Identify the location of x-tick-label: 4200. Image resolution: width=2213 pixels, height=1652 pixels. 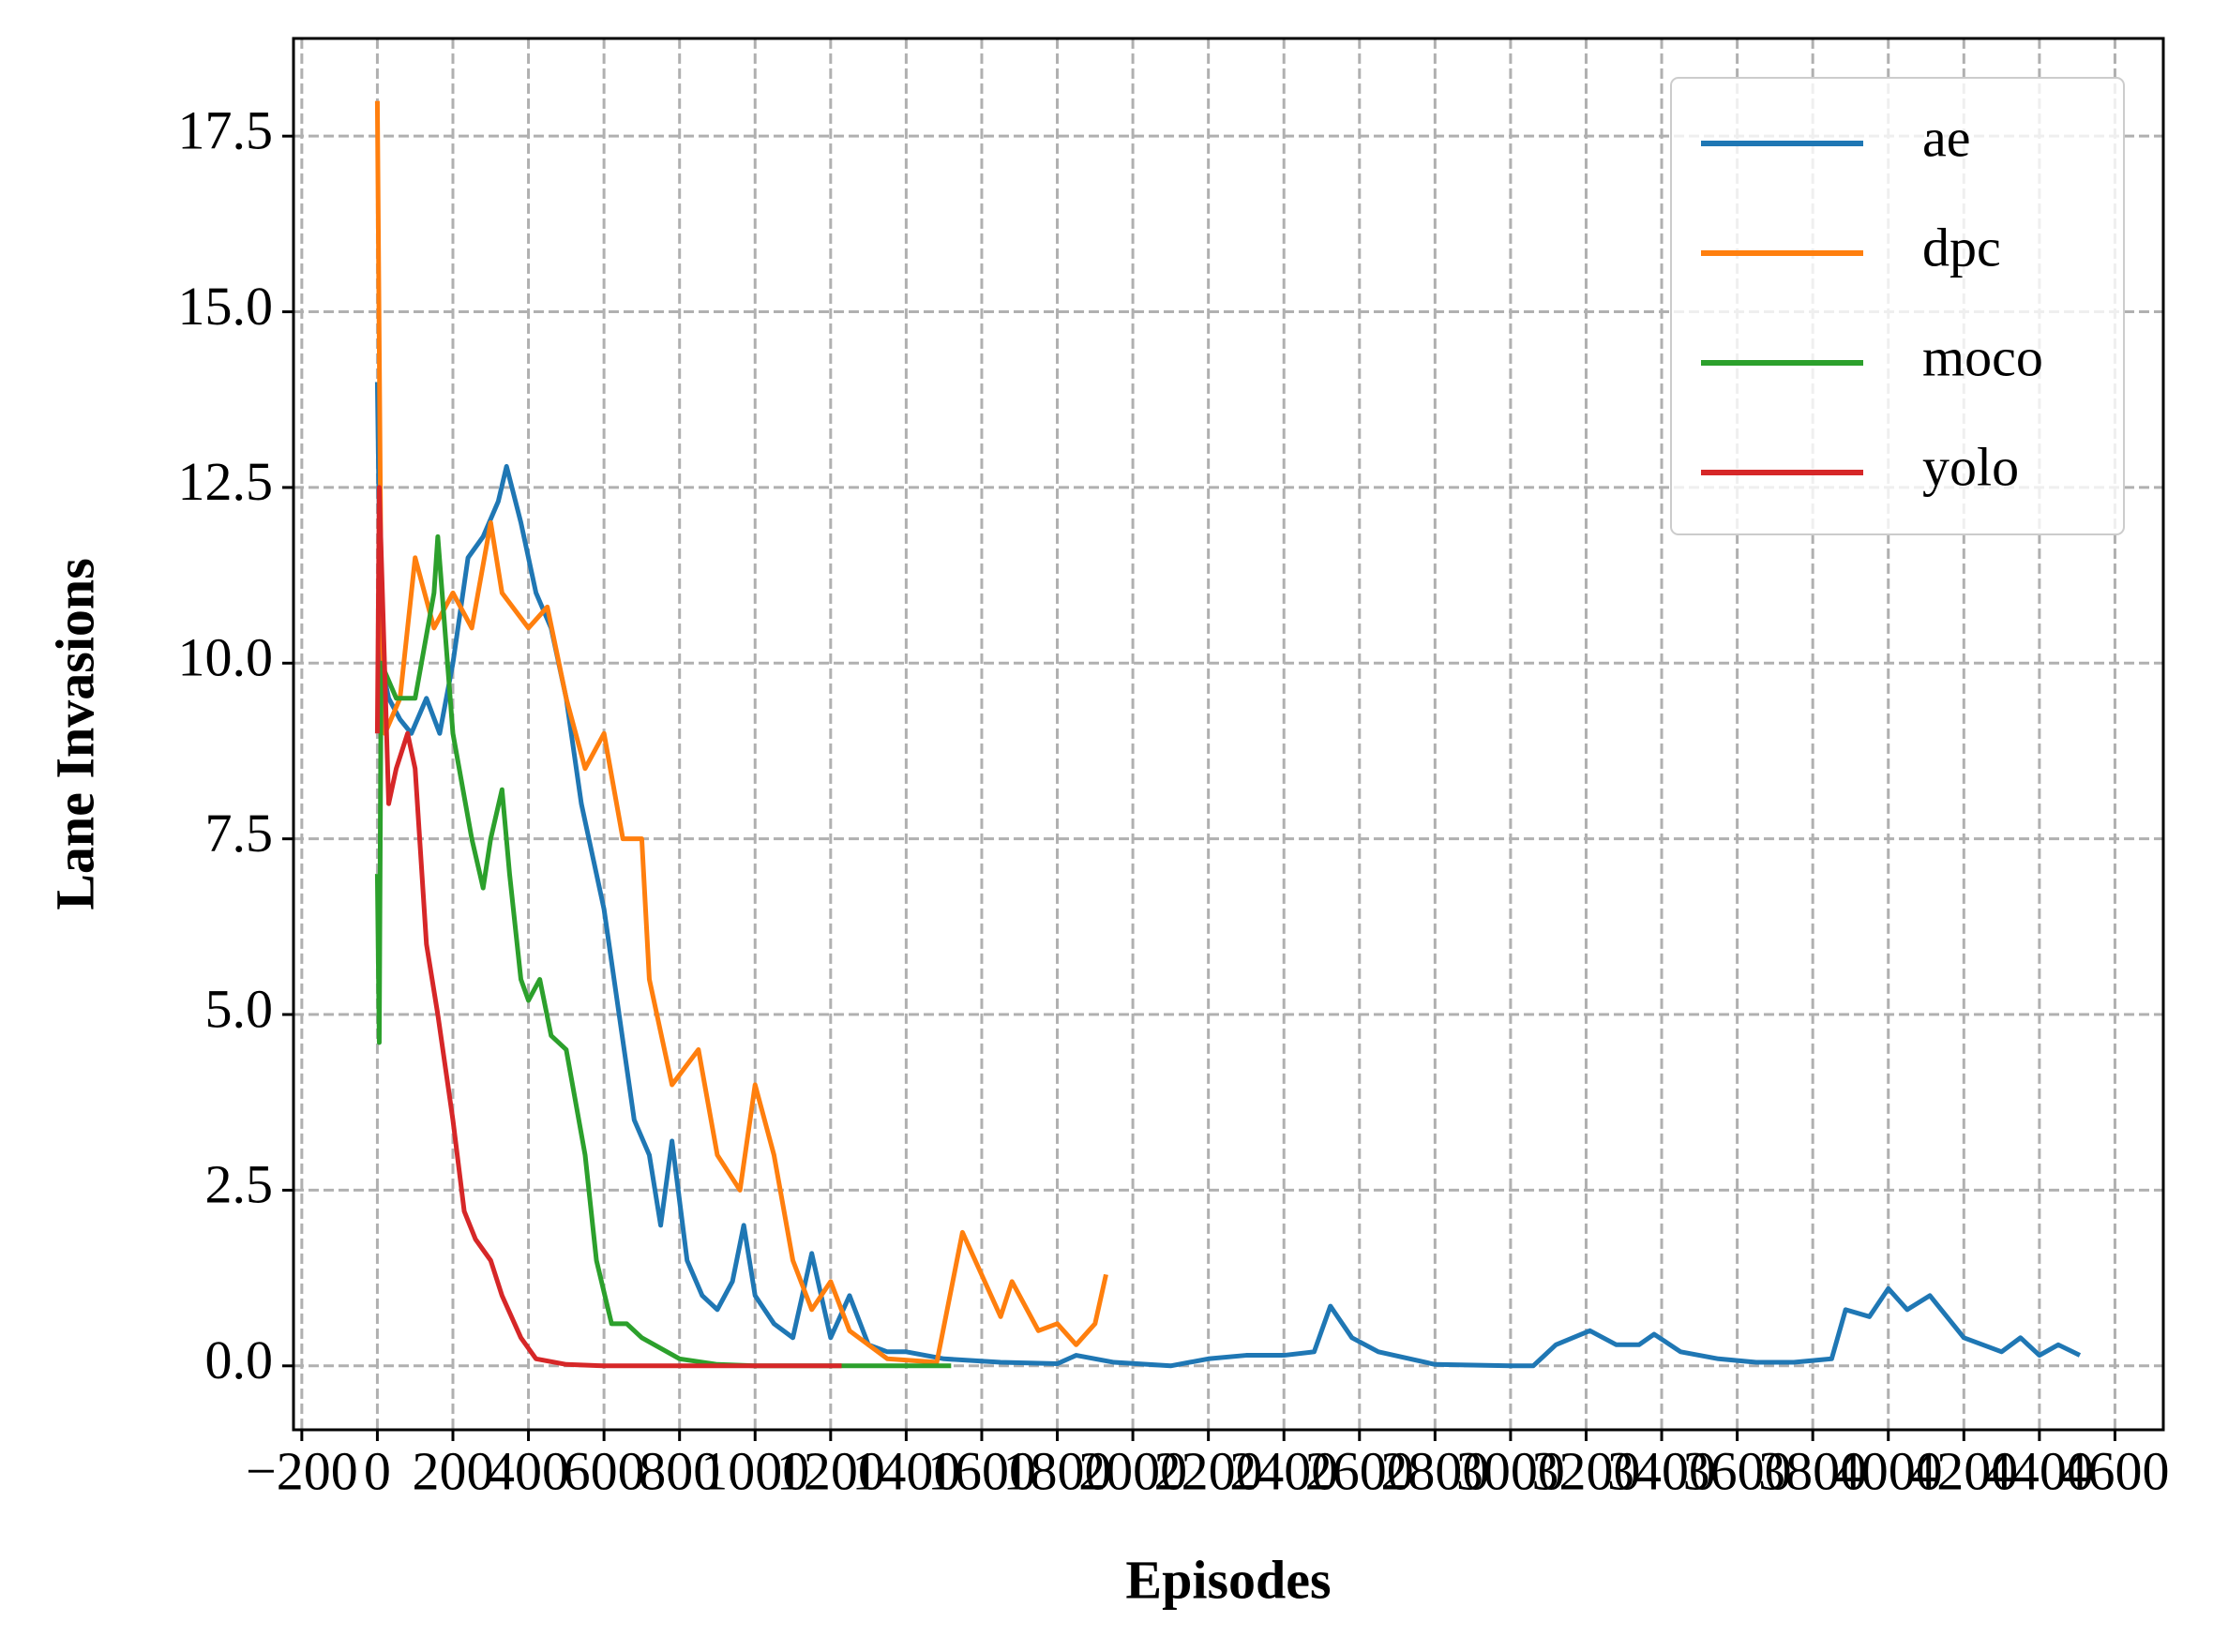
(1963, 1470).